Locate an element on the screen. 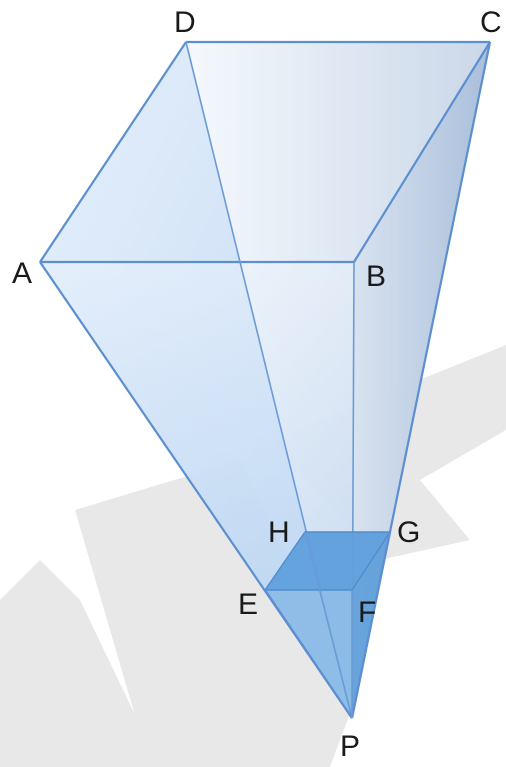  edge-hp is located at coordinates (328, 625).